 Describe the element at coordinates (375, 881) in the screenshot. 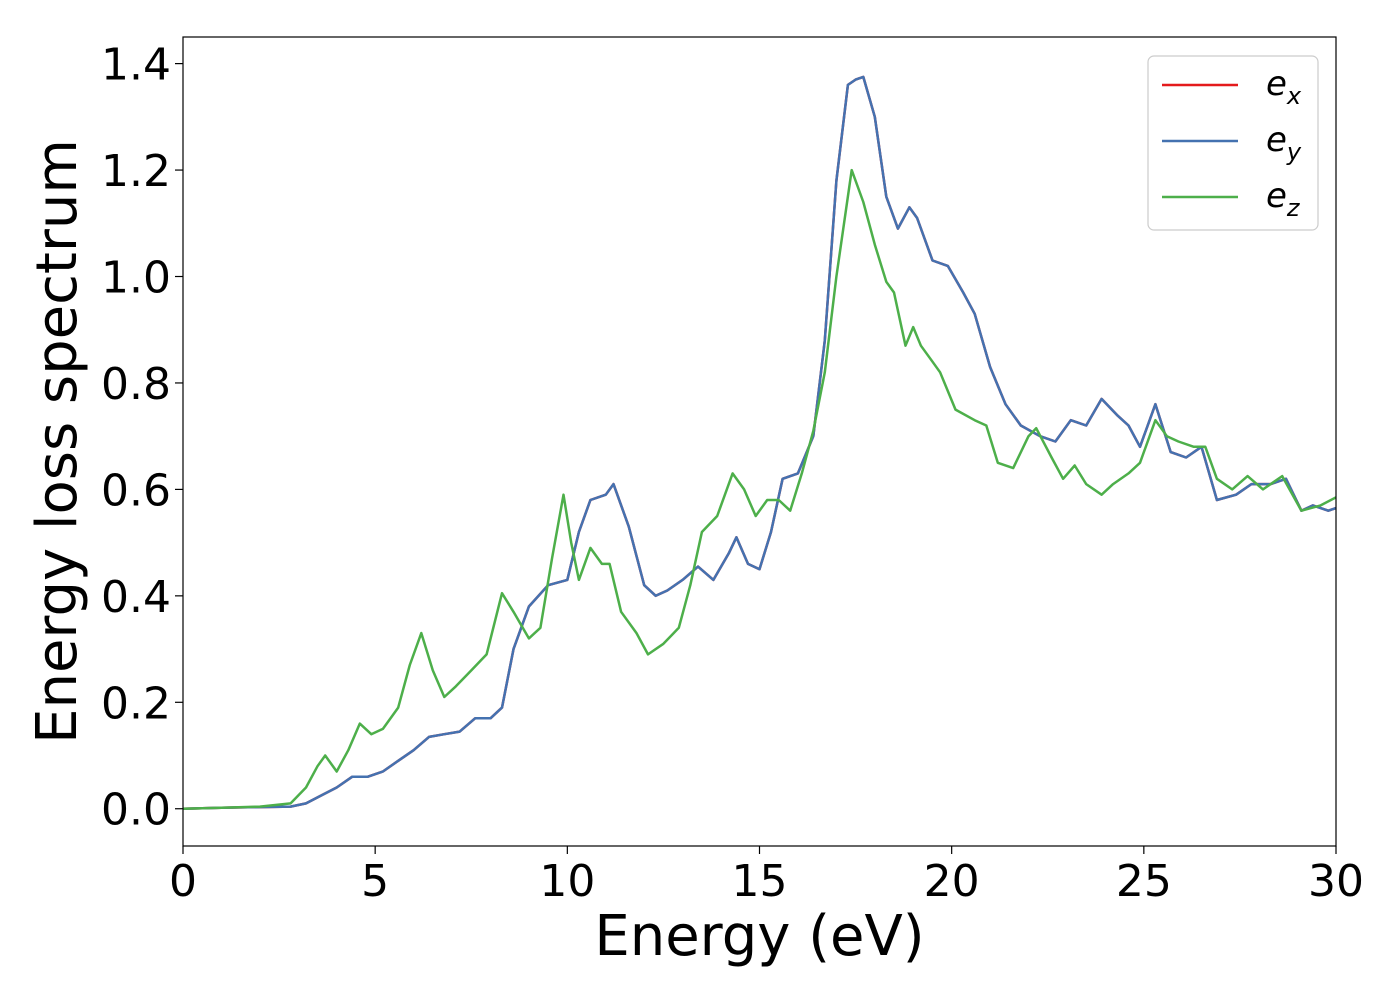

I see `x-tick-label: 5` at that location.